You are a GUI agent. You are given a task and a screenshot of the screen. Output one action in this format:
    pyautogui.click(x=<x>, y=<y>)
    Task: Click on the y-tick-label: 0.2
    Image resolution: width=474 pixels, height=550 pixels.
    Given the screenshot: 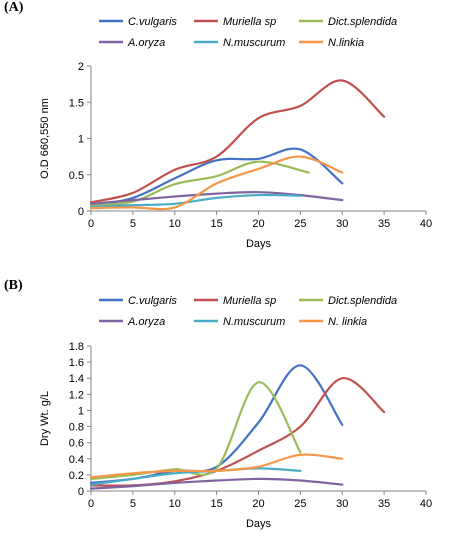 What is the action you would take?
    pyautogui.click(x=76, y=476)
    